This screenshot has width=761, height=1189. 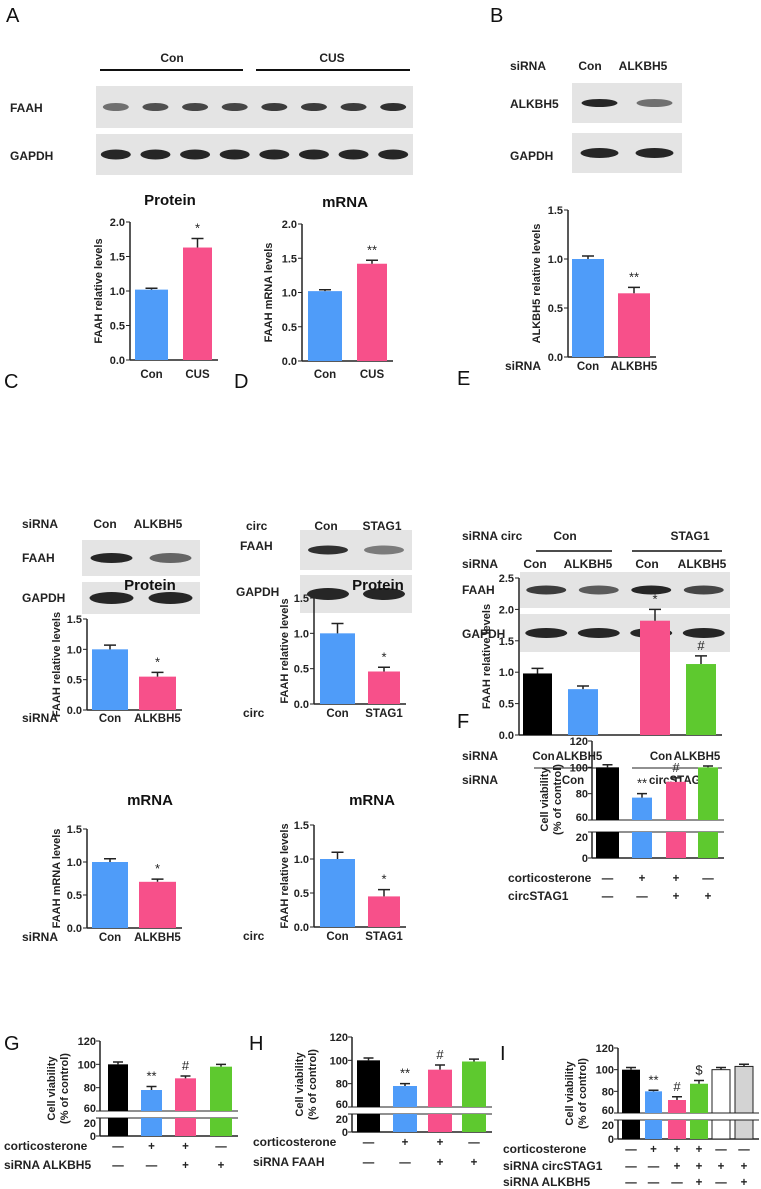 I want to click on y-axis-label: Cell viability, so click(x=545, y=799).